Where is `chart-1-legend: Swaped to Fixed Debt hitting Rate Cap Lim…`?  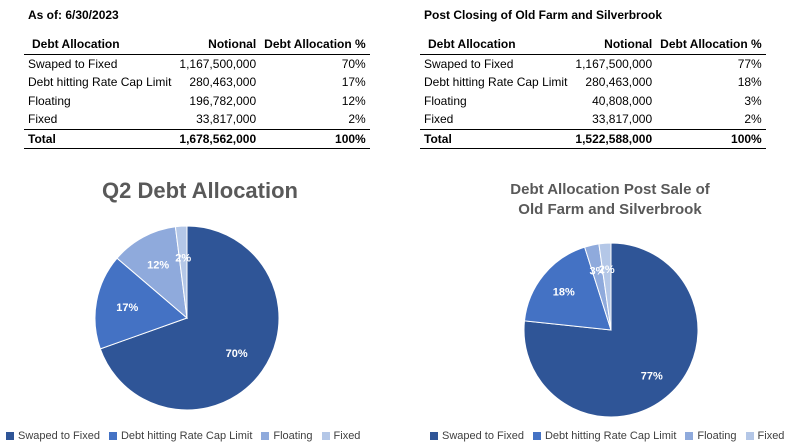 chart-1-legend: Swaped to Fixed Debt hitting Rate Cap Lim… is located at coordinates (187, 436).